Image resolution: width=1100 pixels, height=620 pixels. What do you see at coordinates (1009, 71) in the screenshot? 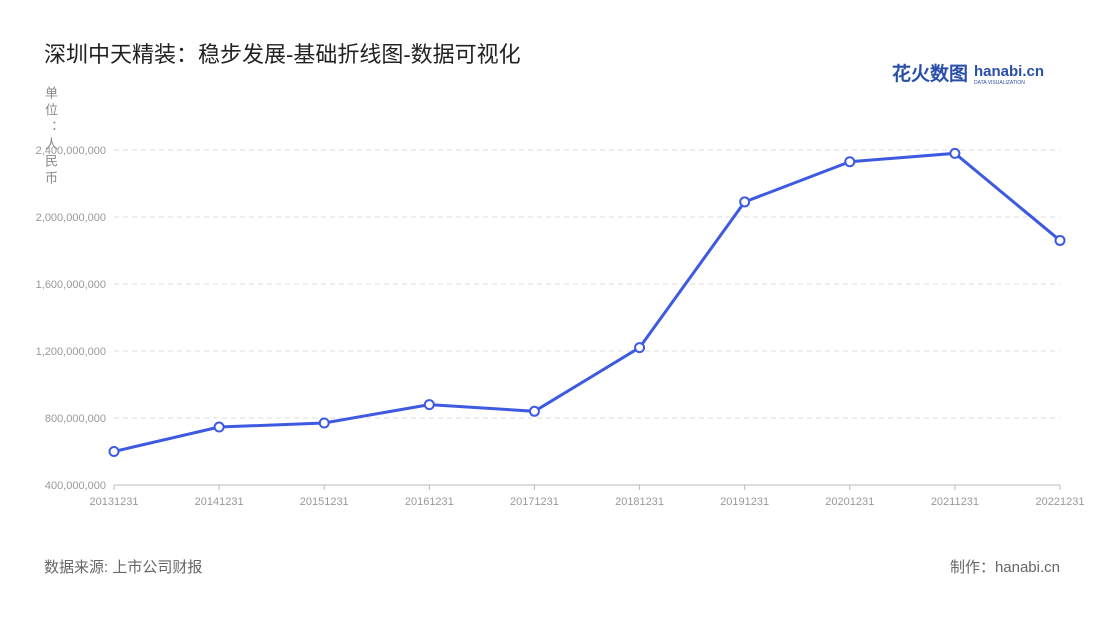
I see `logo-sub: hanabi.cn` at bounding box center [1009, 71].